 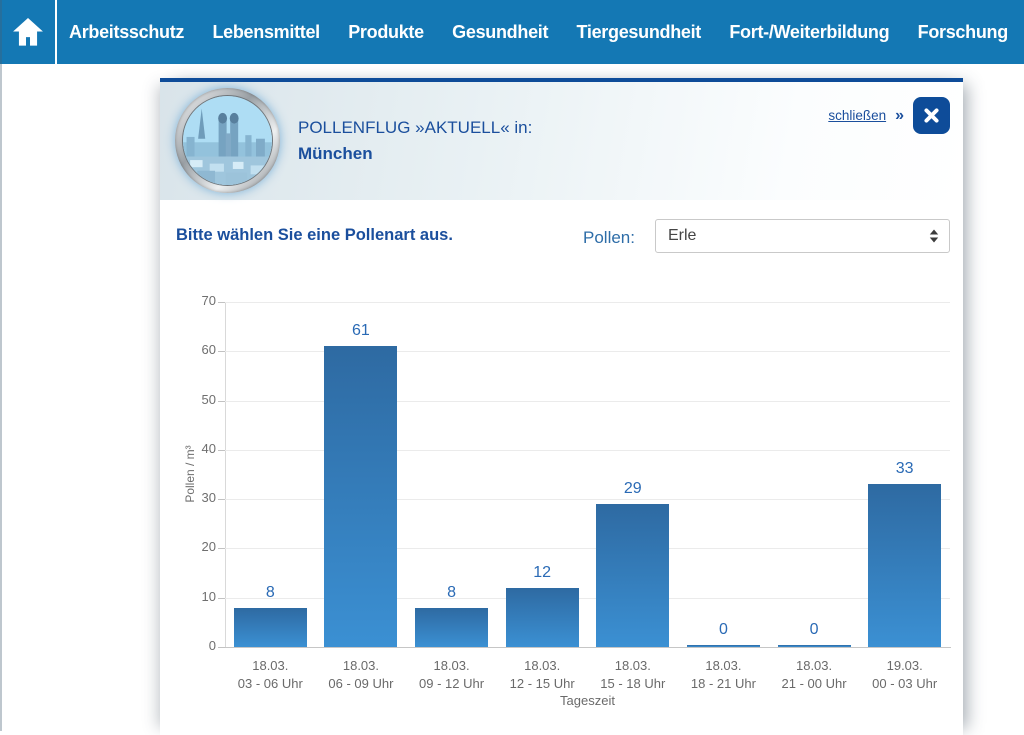 What do you see at coordinates (904, 469) in the screenshot?
I see `bar-value-label: 33` at bounding box center [904, 469].